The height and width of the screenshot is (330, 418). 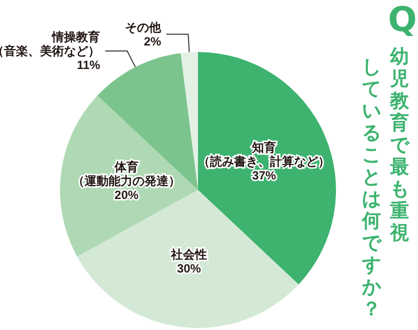 What do you see at coordinates (189, 268) in the screenshot?
I see `data-label: 30%` at bounding box center [189, 268].